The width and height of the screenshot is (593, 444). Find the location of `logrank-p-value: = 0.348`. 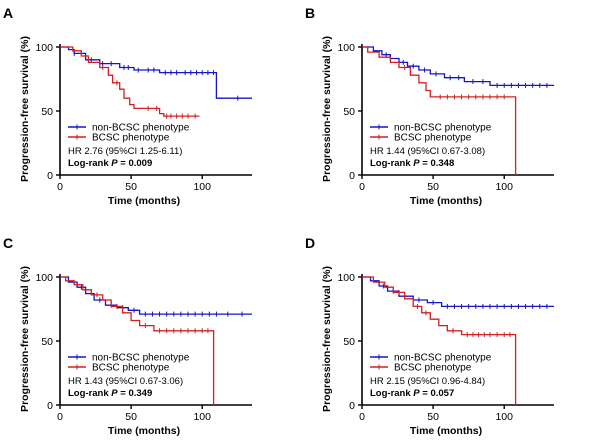

logrank-p-value: = 0.348 is located at coordinates (437, 163).